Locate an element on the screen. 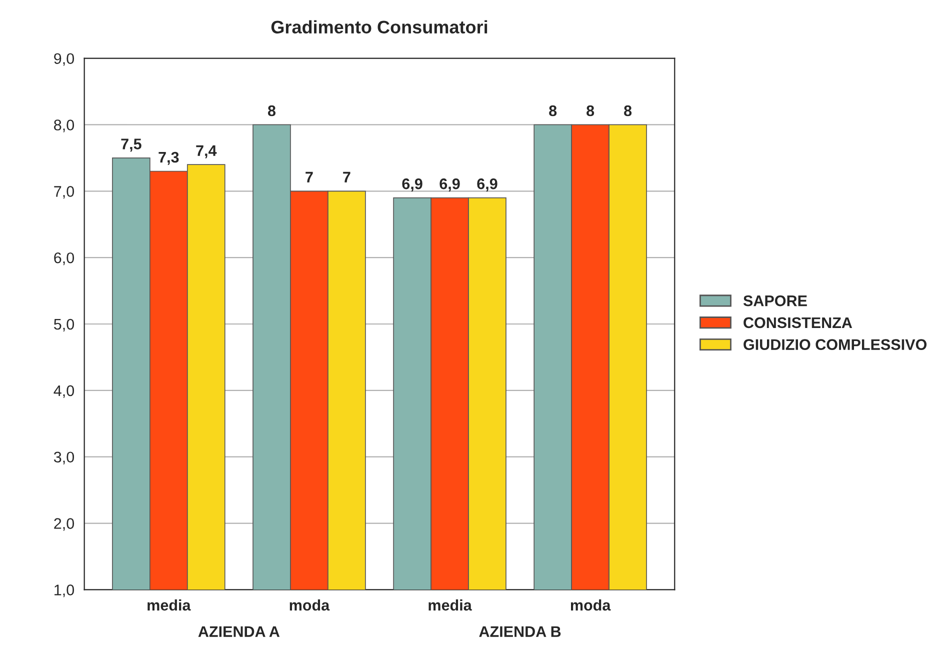  legend-label: CONSISTENZA is located at coordinates (798, 322).